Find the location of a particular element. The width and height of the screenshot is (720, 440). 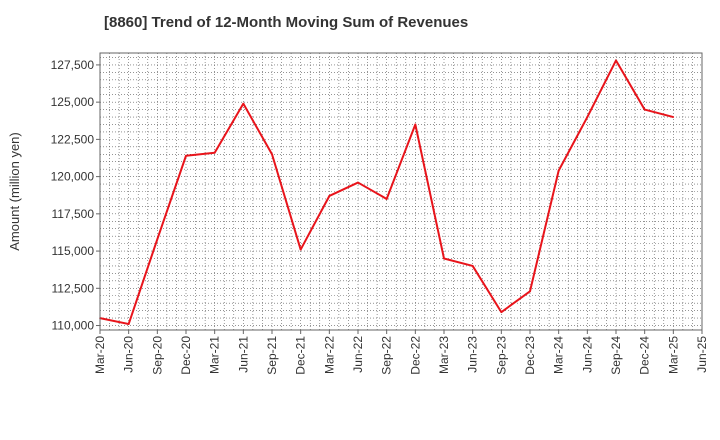

x-tick-label: Jun-25 is located at coordinates (702, 354).